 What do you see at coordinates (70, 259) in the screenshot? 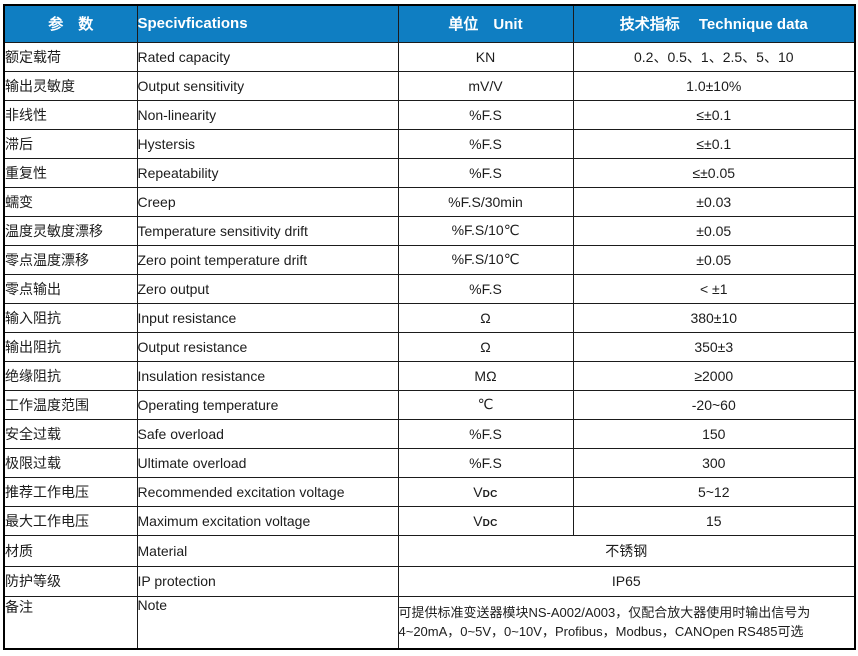
I see `parameter-cn: 零点温度漂移` at bounding box center [70, 259].